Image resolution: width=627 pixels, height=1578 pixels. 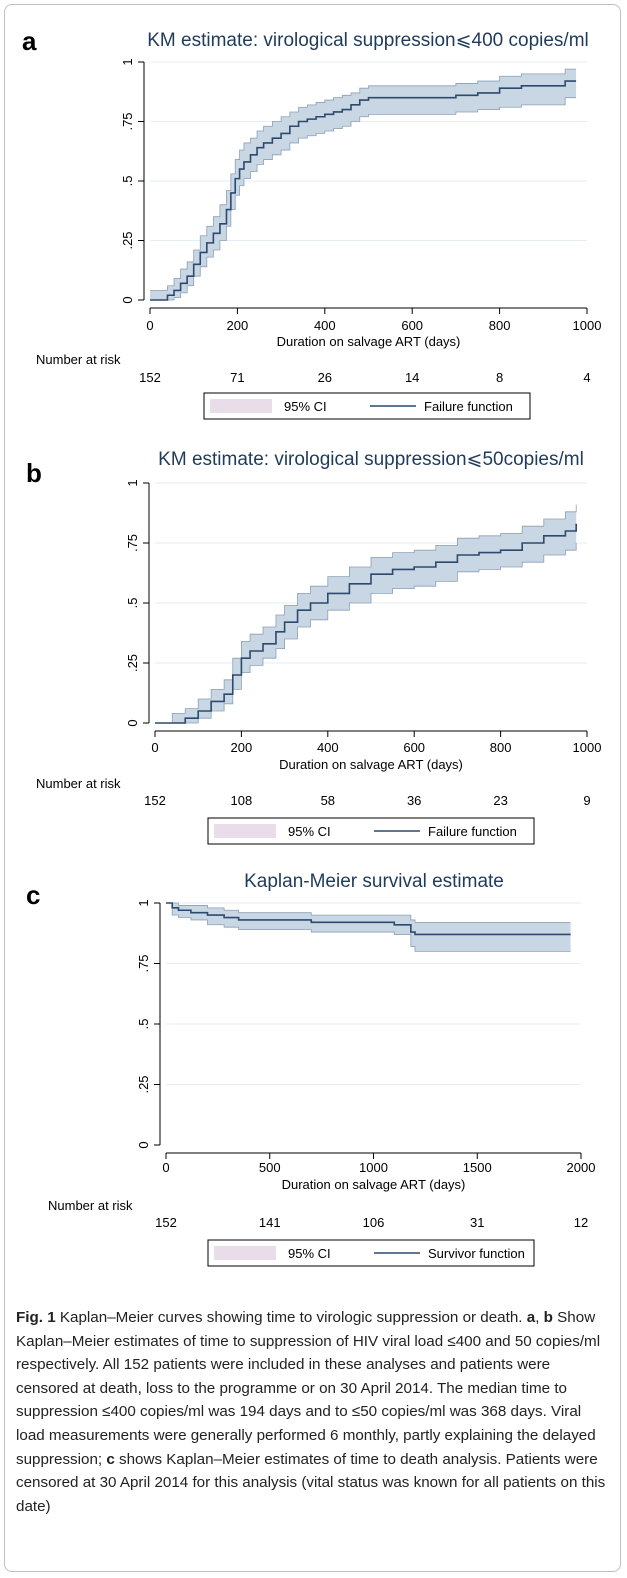 I want to click on risk-value: 12, so click(x=581, y=1222).